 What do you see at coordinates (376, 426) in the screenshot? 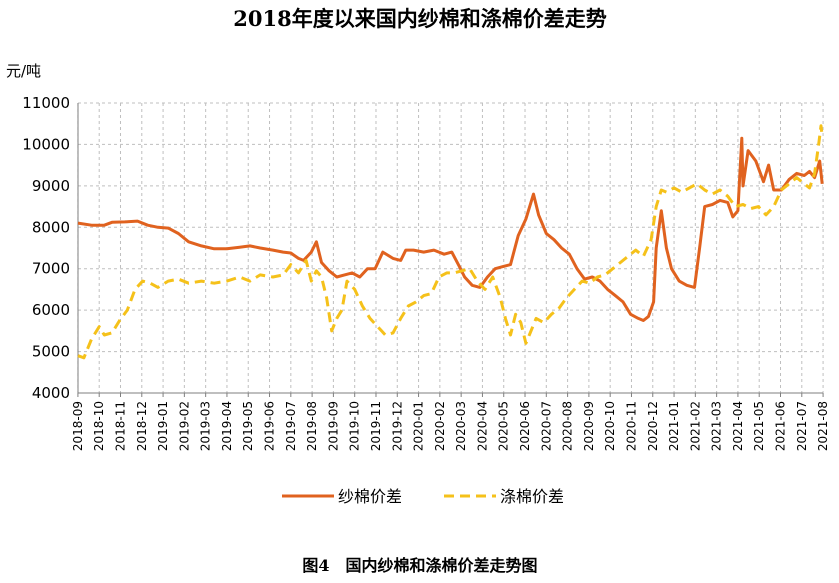
I see `x-tick-label: 2019-11` at bounding box center [376, 426].